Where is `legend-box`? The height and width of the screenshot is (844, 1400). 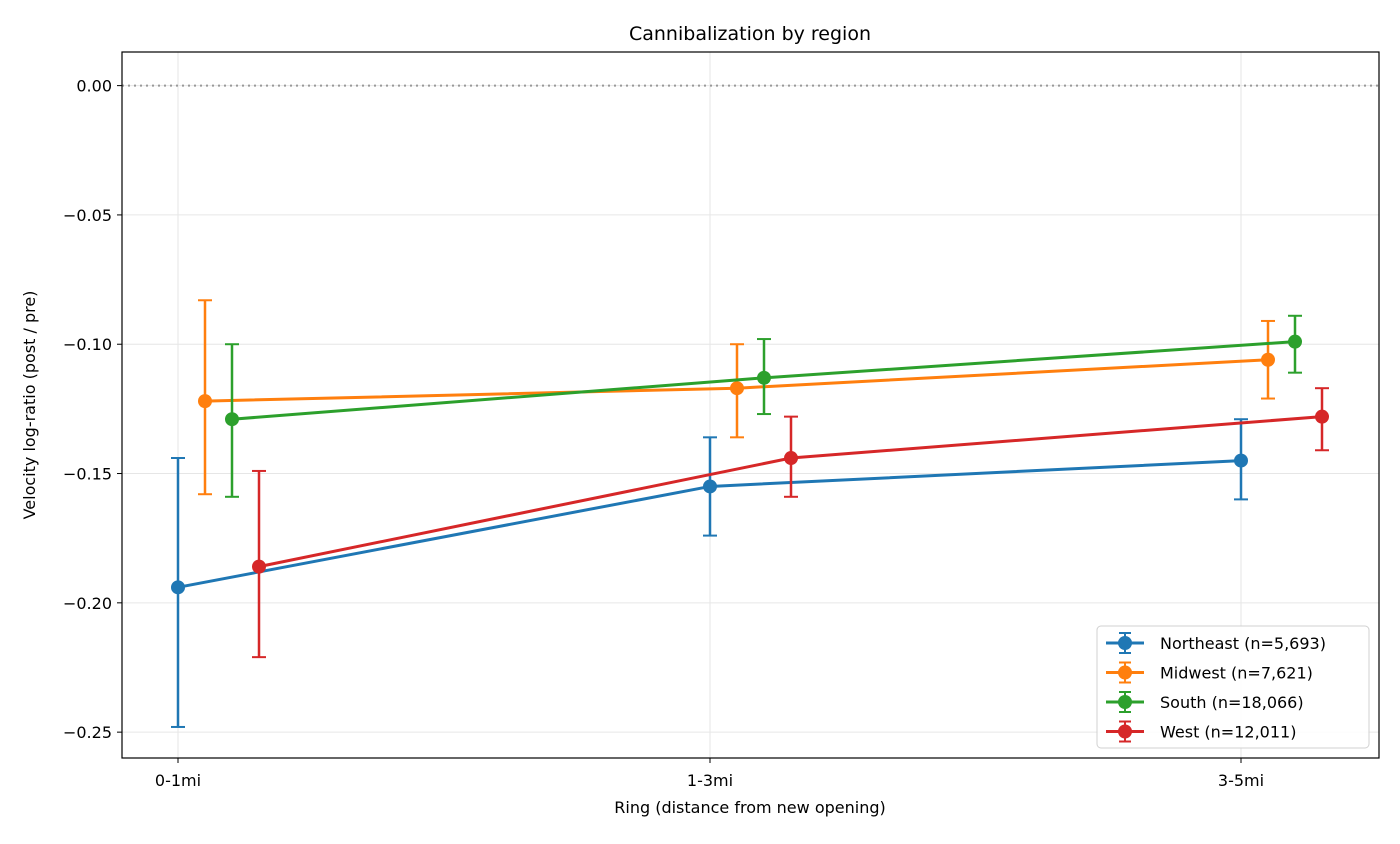
legend-box is located at coordinates (1233, 687).